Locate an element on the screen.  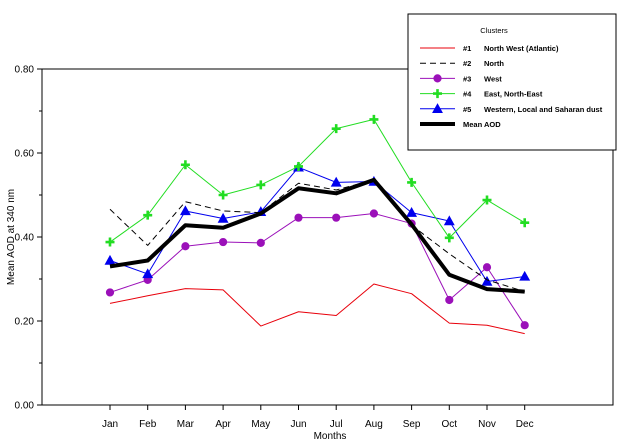
series-line is located at coordinates (317, 309).